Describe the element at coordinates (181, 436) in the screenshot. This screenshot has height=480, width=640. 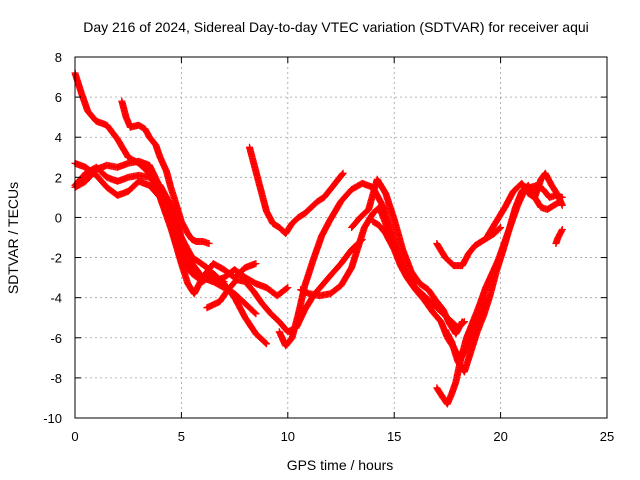
I see `x-tick-label: 5` at that location.